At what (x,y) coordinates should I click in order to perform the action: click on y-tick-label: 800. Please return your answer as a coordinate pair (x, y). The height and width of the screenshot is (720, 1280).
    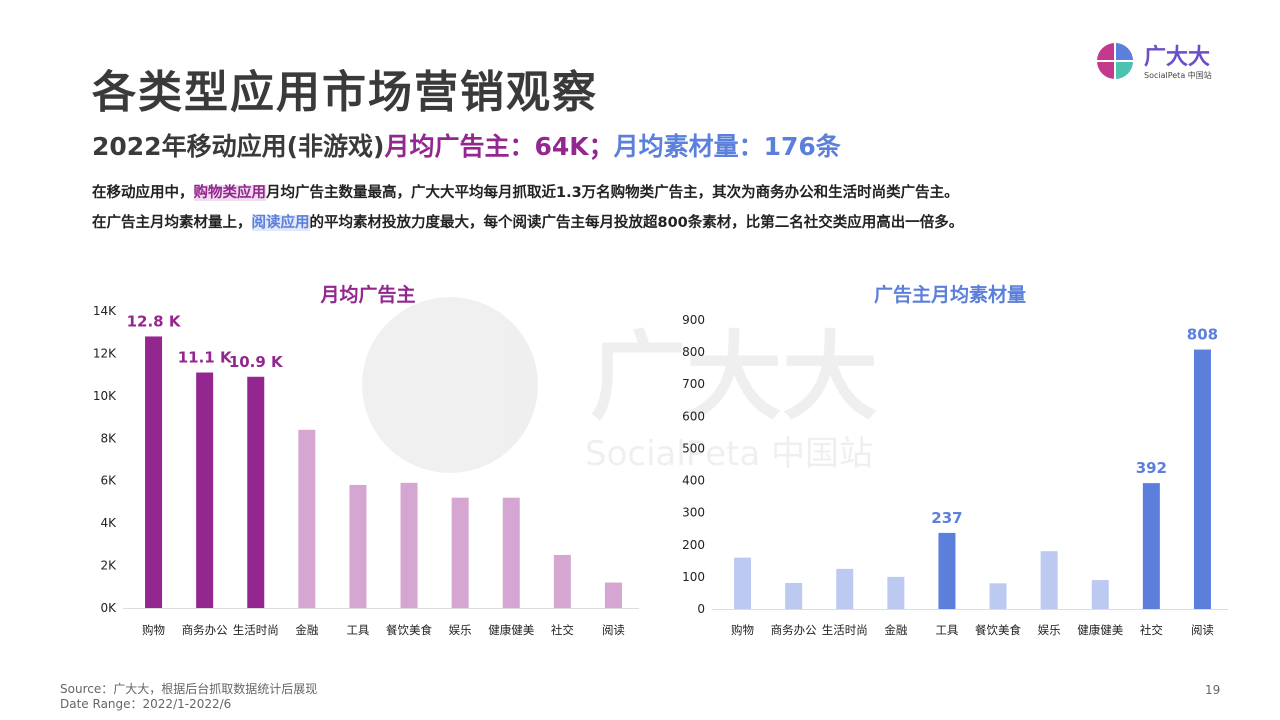
    Looking at the image, I should click on (693, 352).